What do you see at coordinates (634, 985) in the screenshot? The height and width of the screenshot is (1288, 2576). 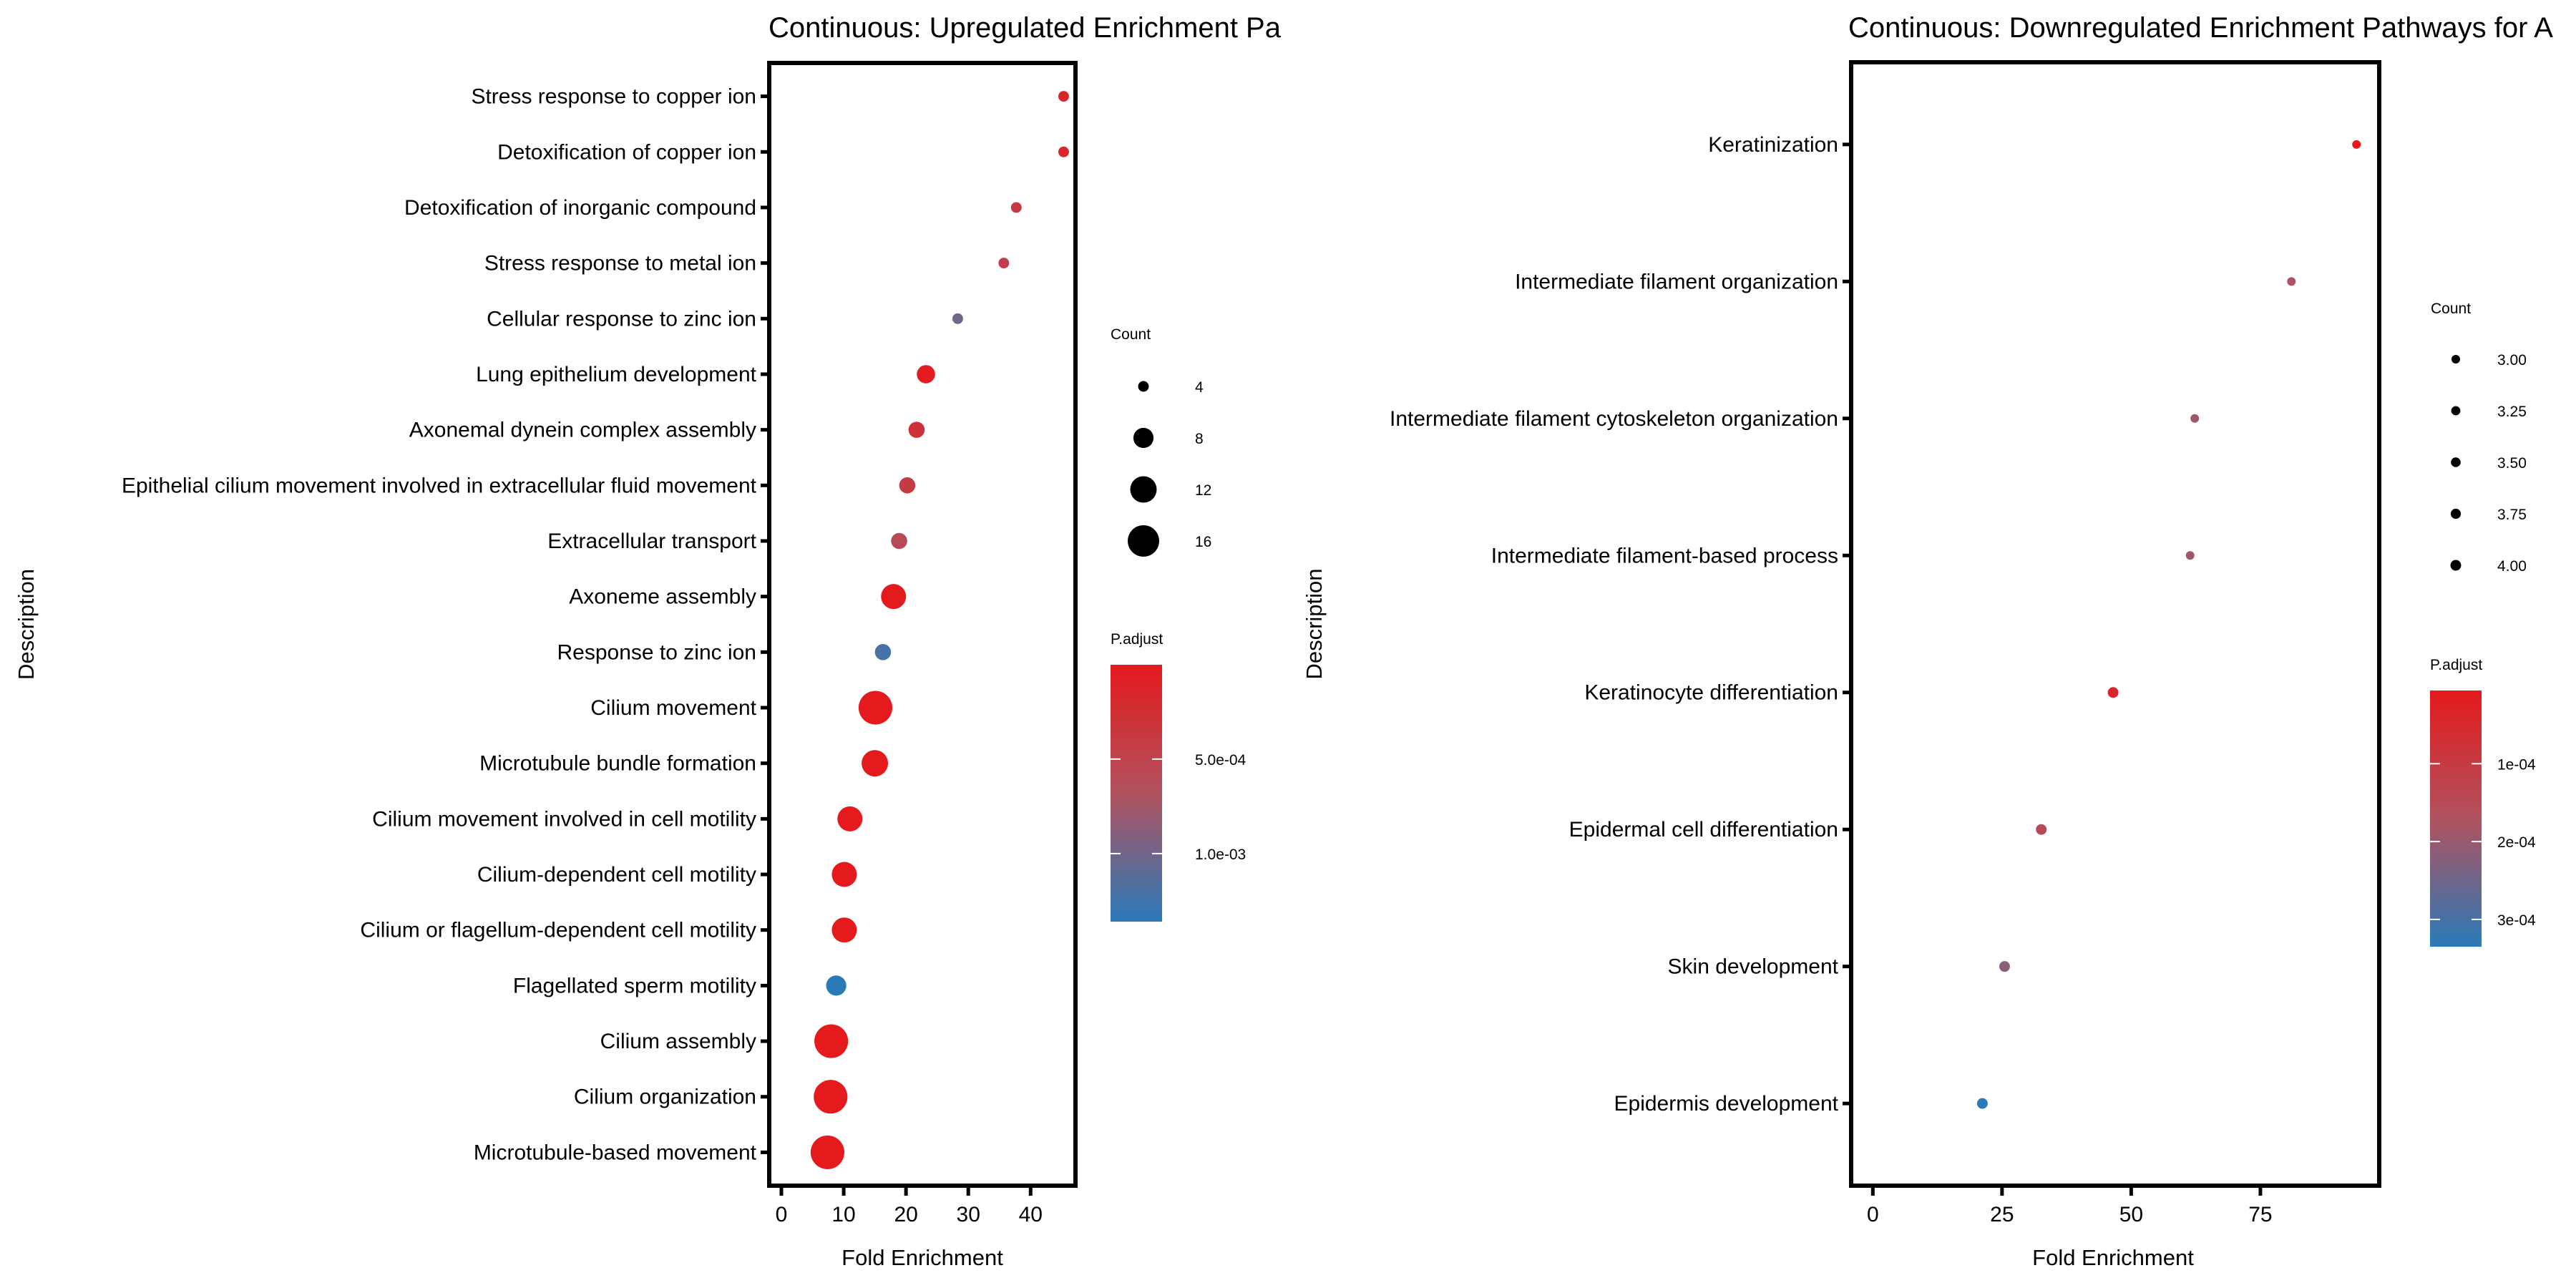 I see `y-tick-label: Flagellated sperm motility` at bounding box center [634, 985].